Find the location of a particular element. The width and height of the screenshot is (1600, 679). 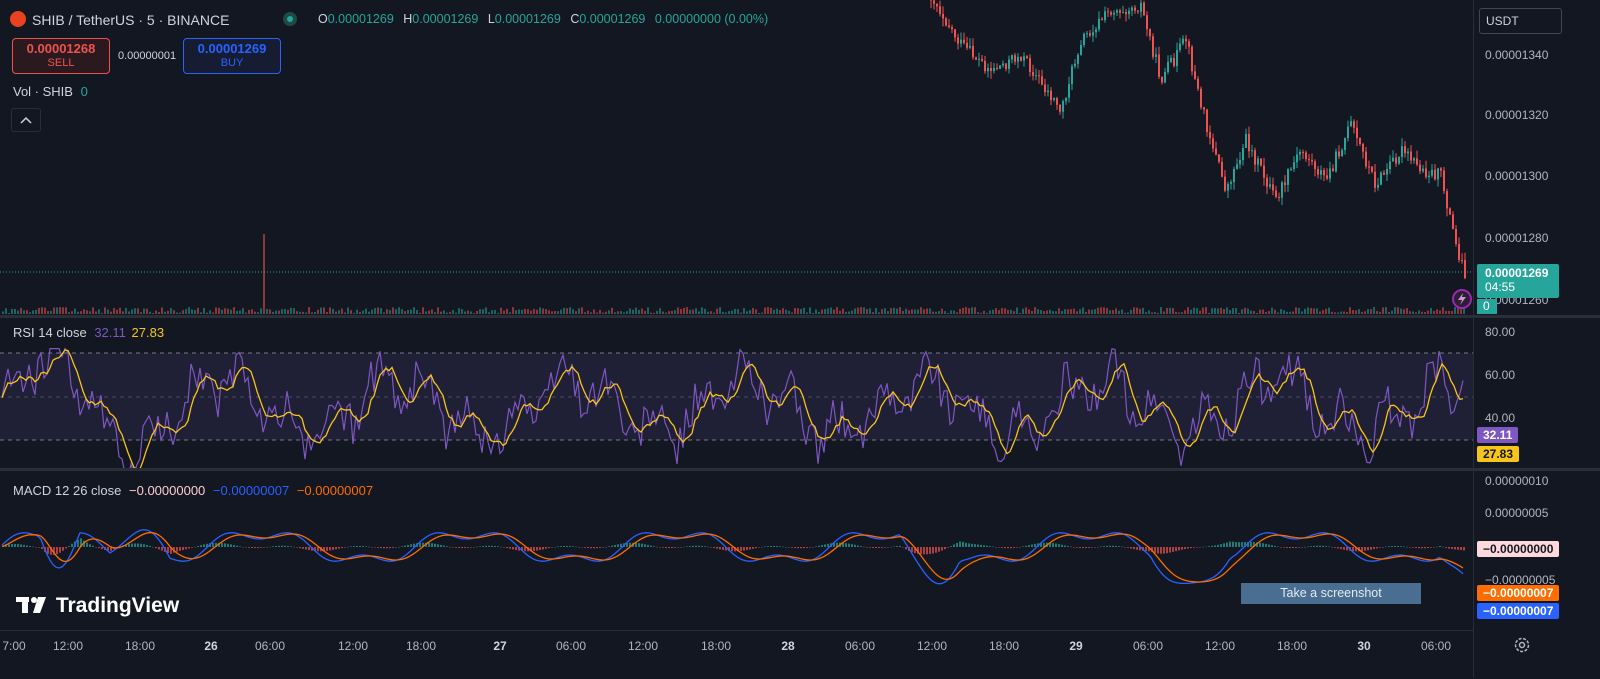

chart-settings-button is located at coordinates (1522, 645).